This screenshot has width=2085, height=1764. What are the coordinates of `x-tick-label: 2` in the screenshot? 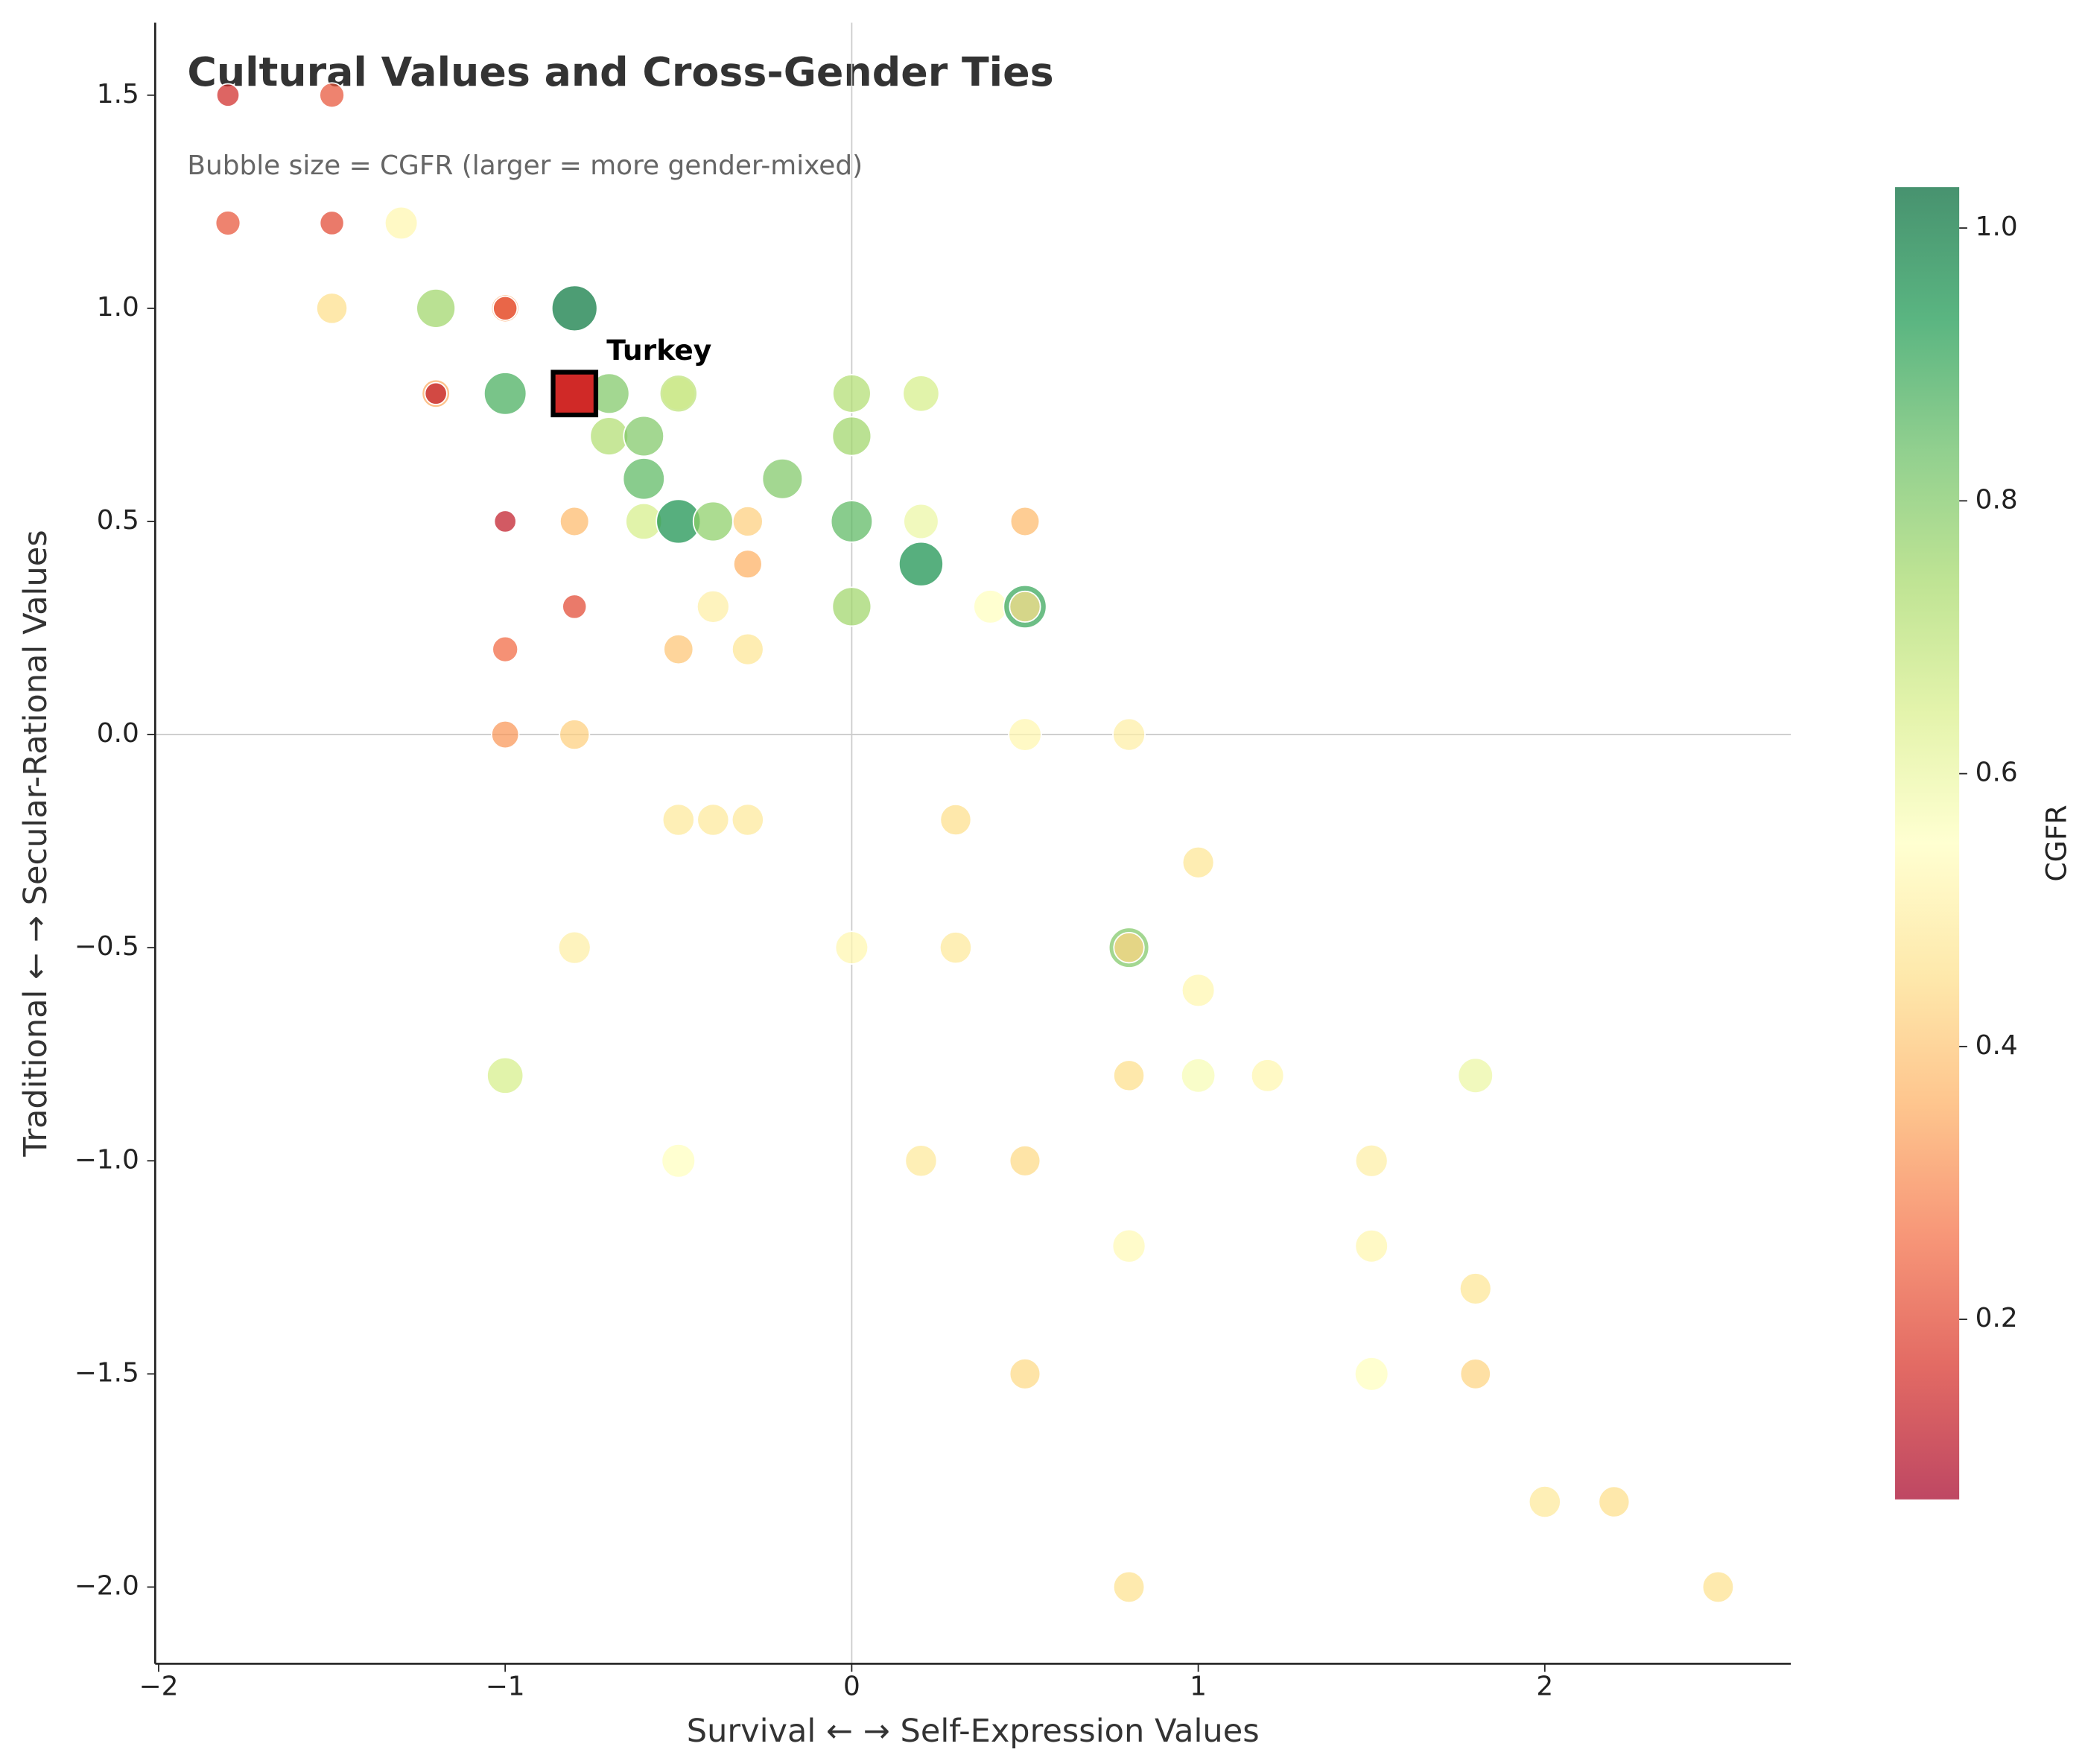 It's located at (1544, 1687).